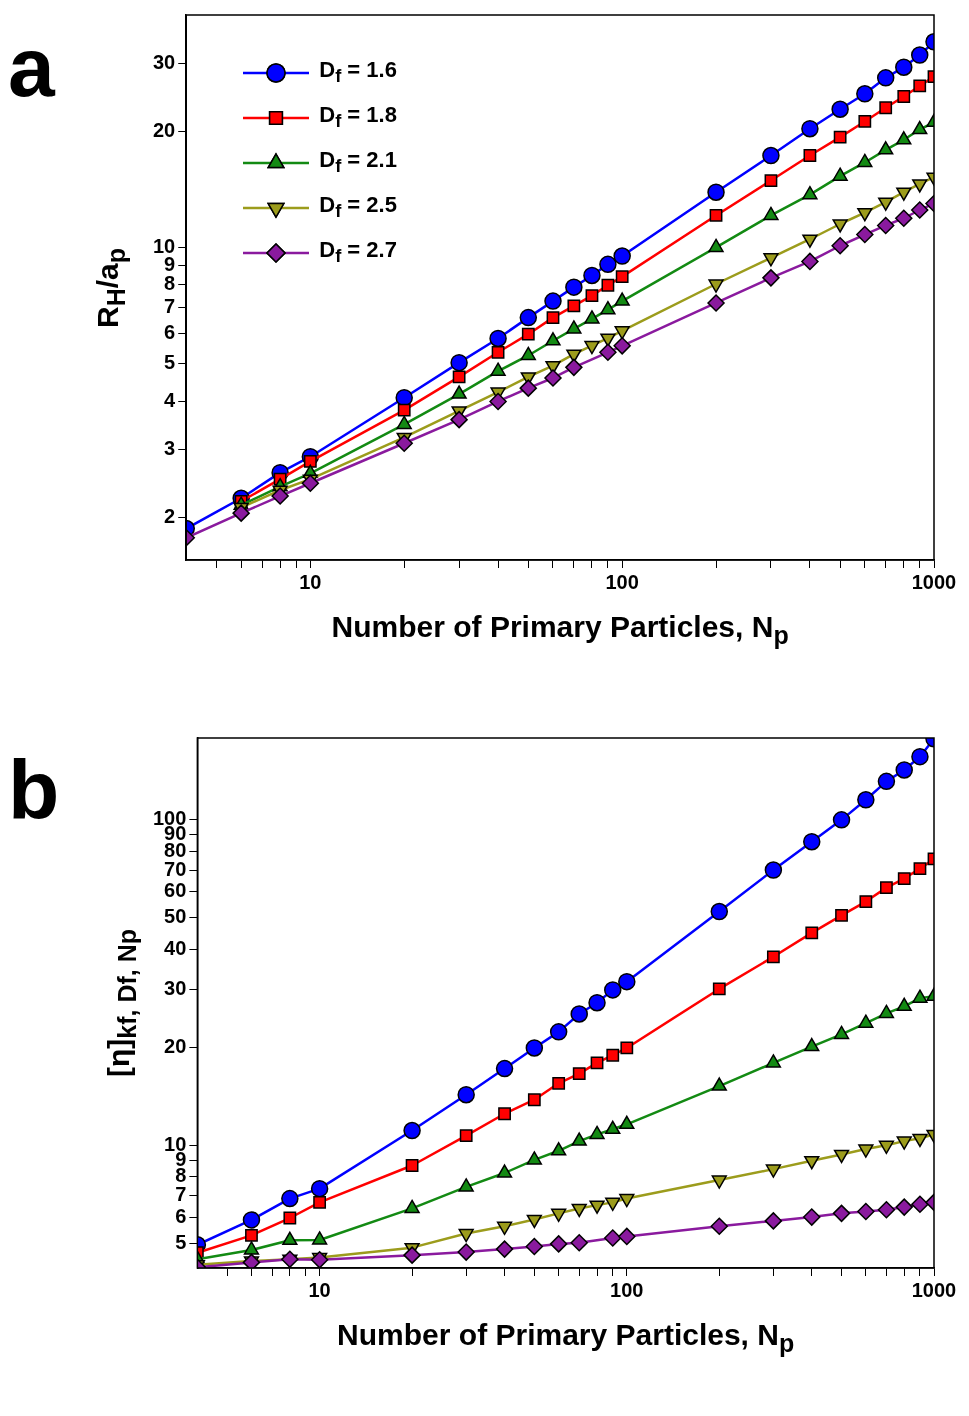 The width and height of the screenshot is (969, 1416). Describe the element at coordinates (358, 72) in the screenshot. I see `legend-label: D$_{f}$ = 1.6` at that location.